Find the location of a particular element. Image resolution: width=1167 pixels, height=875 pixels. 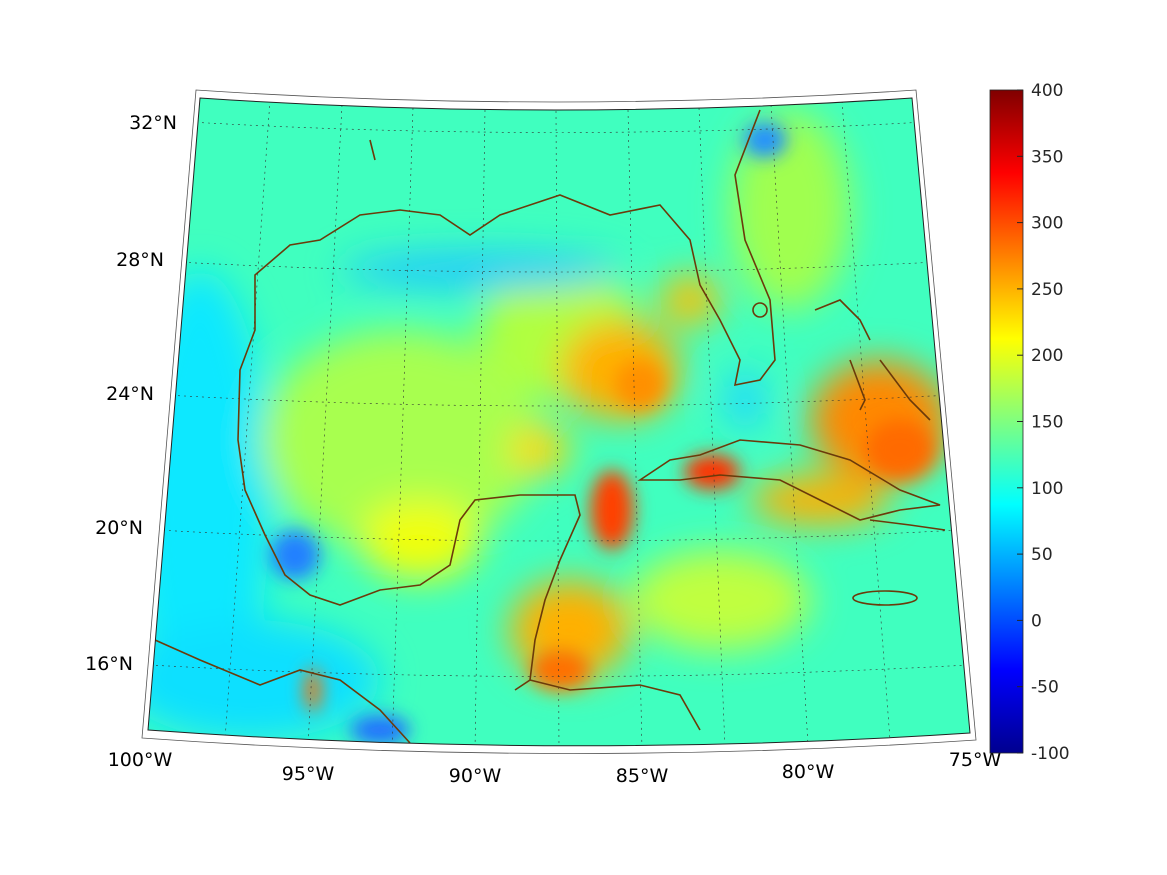

colorbar-tick-label: 300 is located at coordinates (1047, 224).